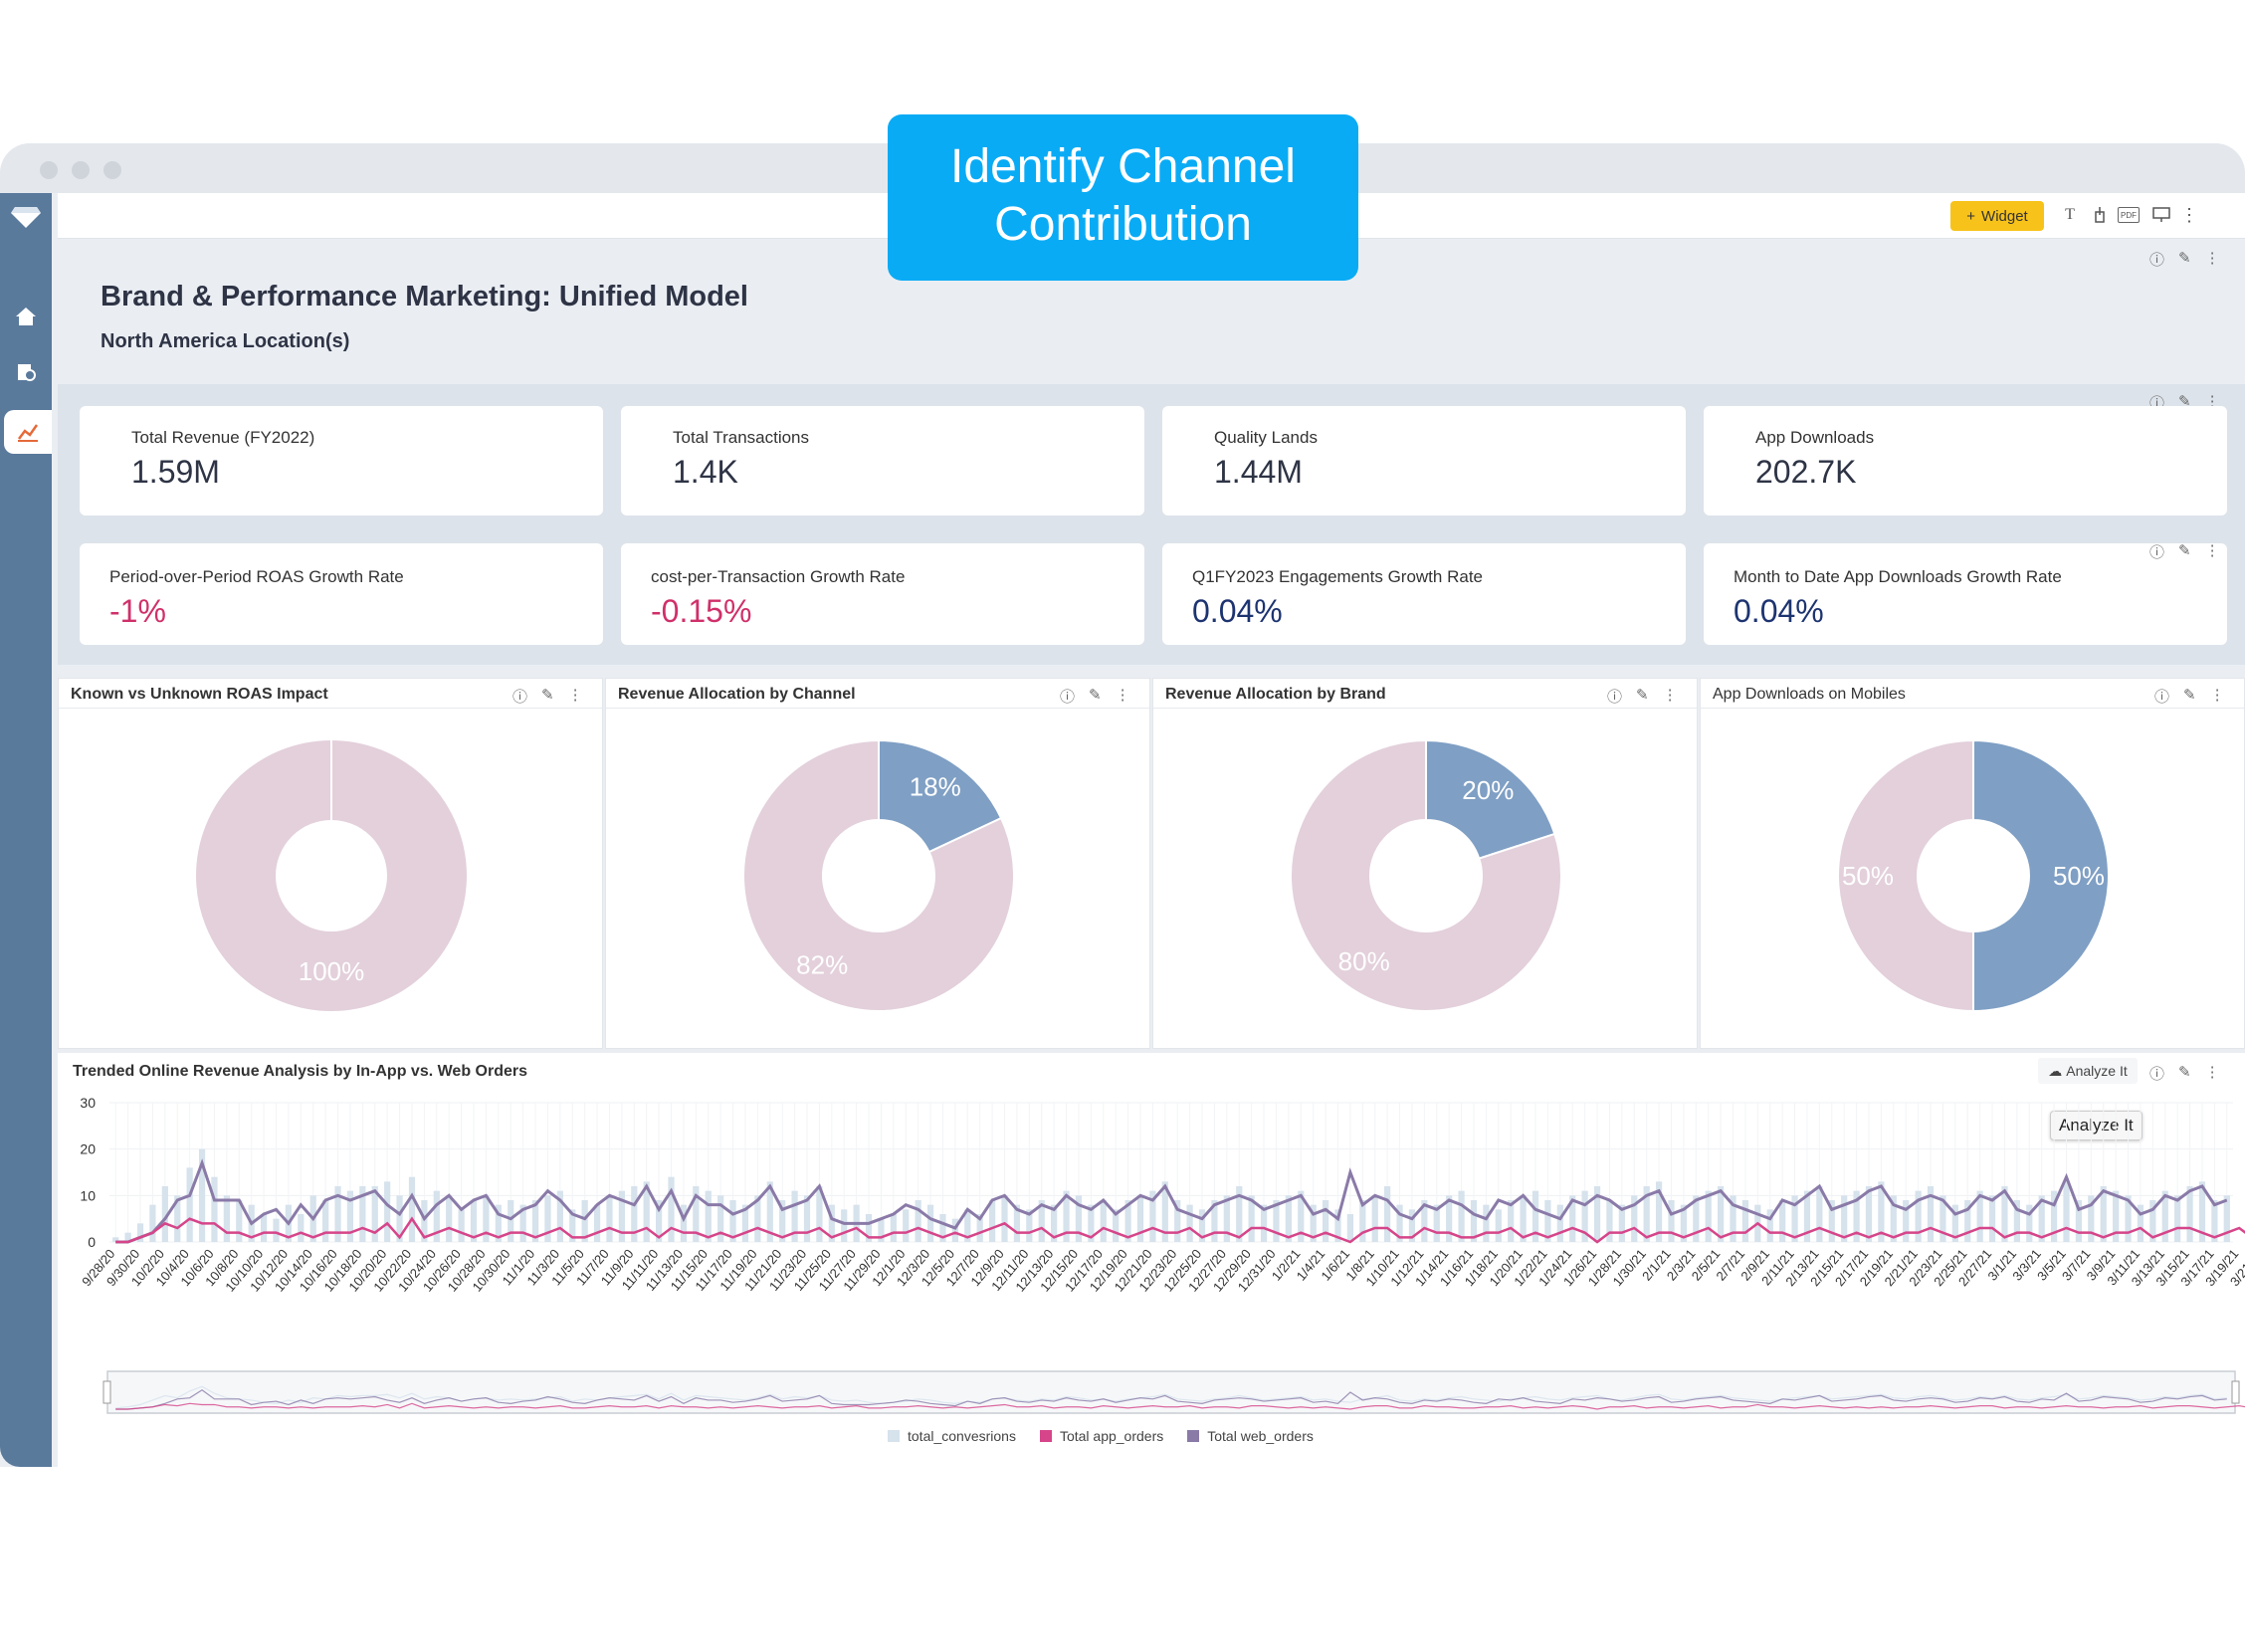  What do you see at coordinates (2235, 1392) in the screenshot?
I see `navigator-handle-right` at bounding box center [2235, 1392].